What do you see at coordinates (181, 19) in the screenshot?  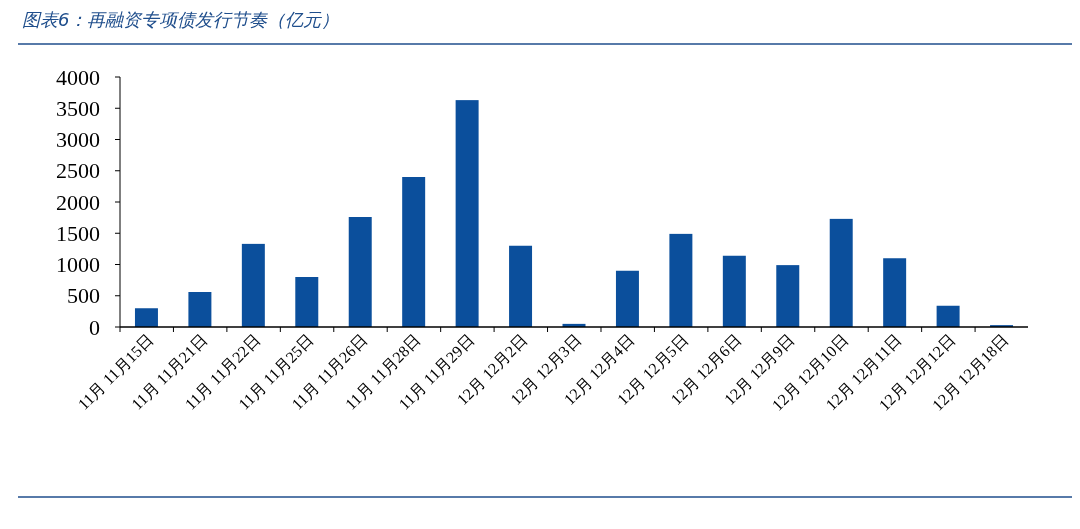 I see `chart-title: 图表6：再融资专项债发行节奏（亿元）` at bounding box center [181, 19].